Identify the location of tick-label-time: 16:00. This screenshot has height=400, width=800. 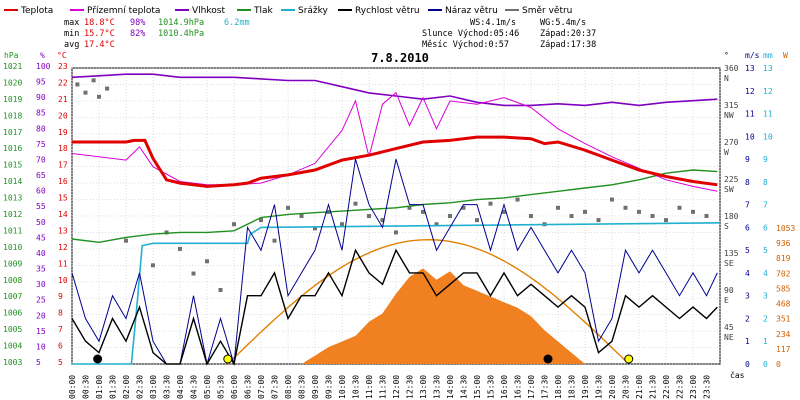
(504, 387).